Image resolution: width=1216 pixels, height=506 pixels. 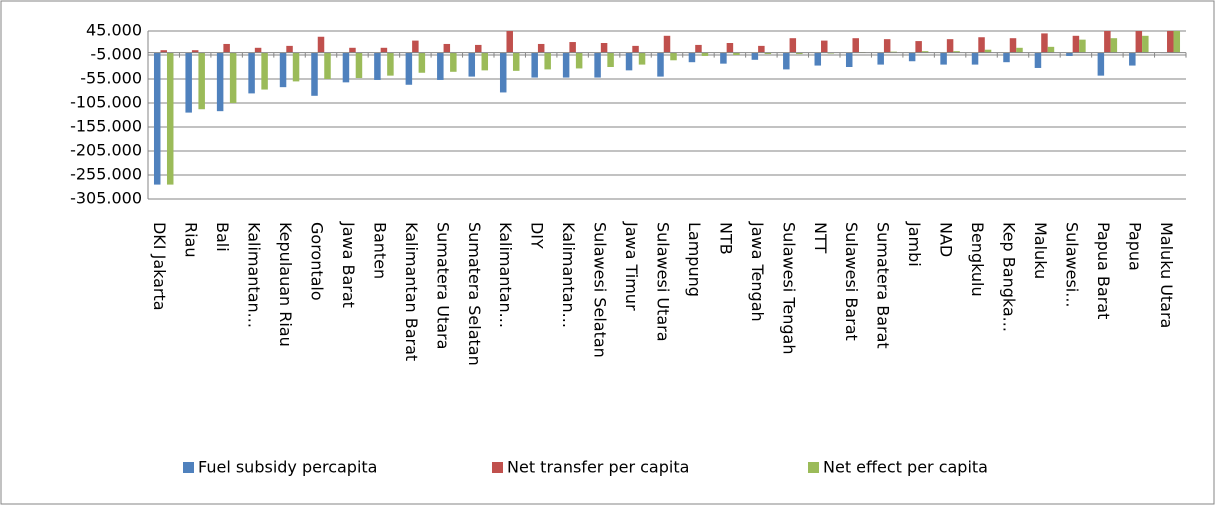 What do you see at coordinates (106, 198) in the screenshot?
I see `y-tick-label: -305.000` at bounding box center [106, 198].